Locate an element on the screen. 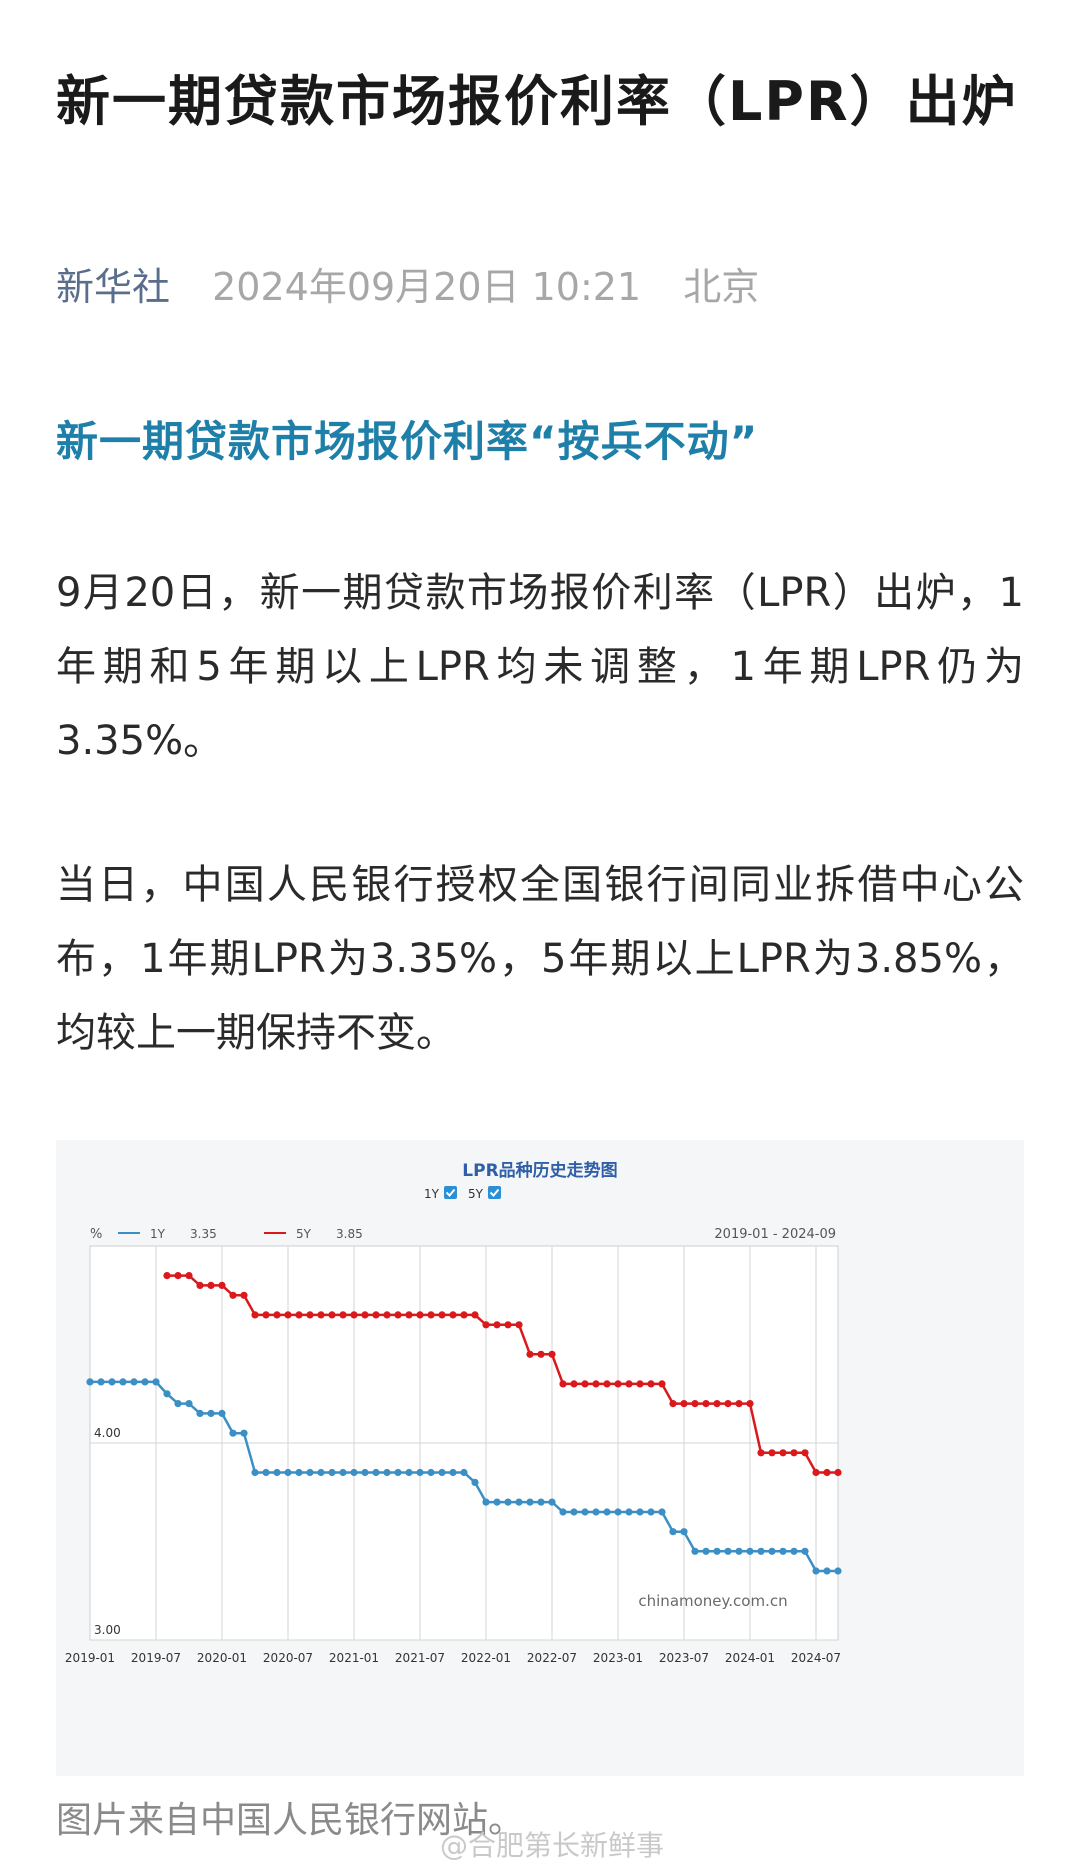 The width and height of the screenshot is (1080, 1869). x-tick-label: 2021-01 is located at coordinates (354, 1658).